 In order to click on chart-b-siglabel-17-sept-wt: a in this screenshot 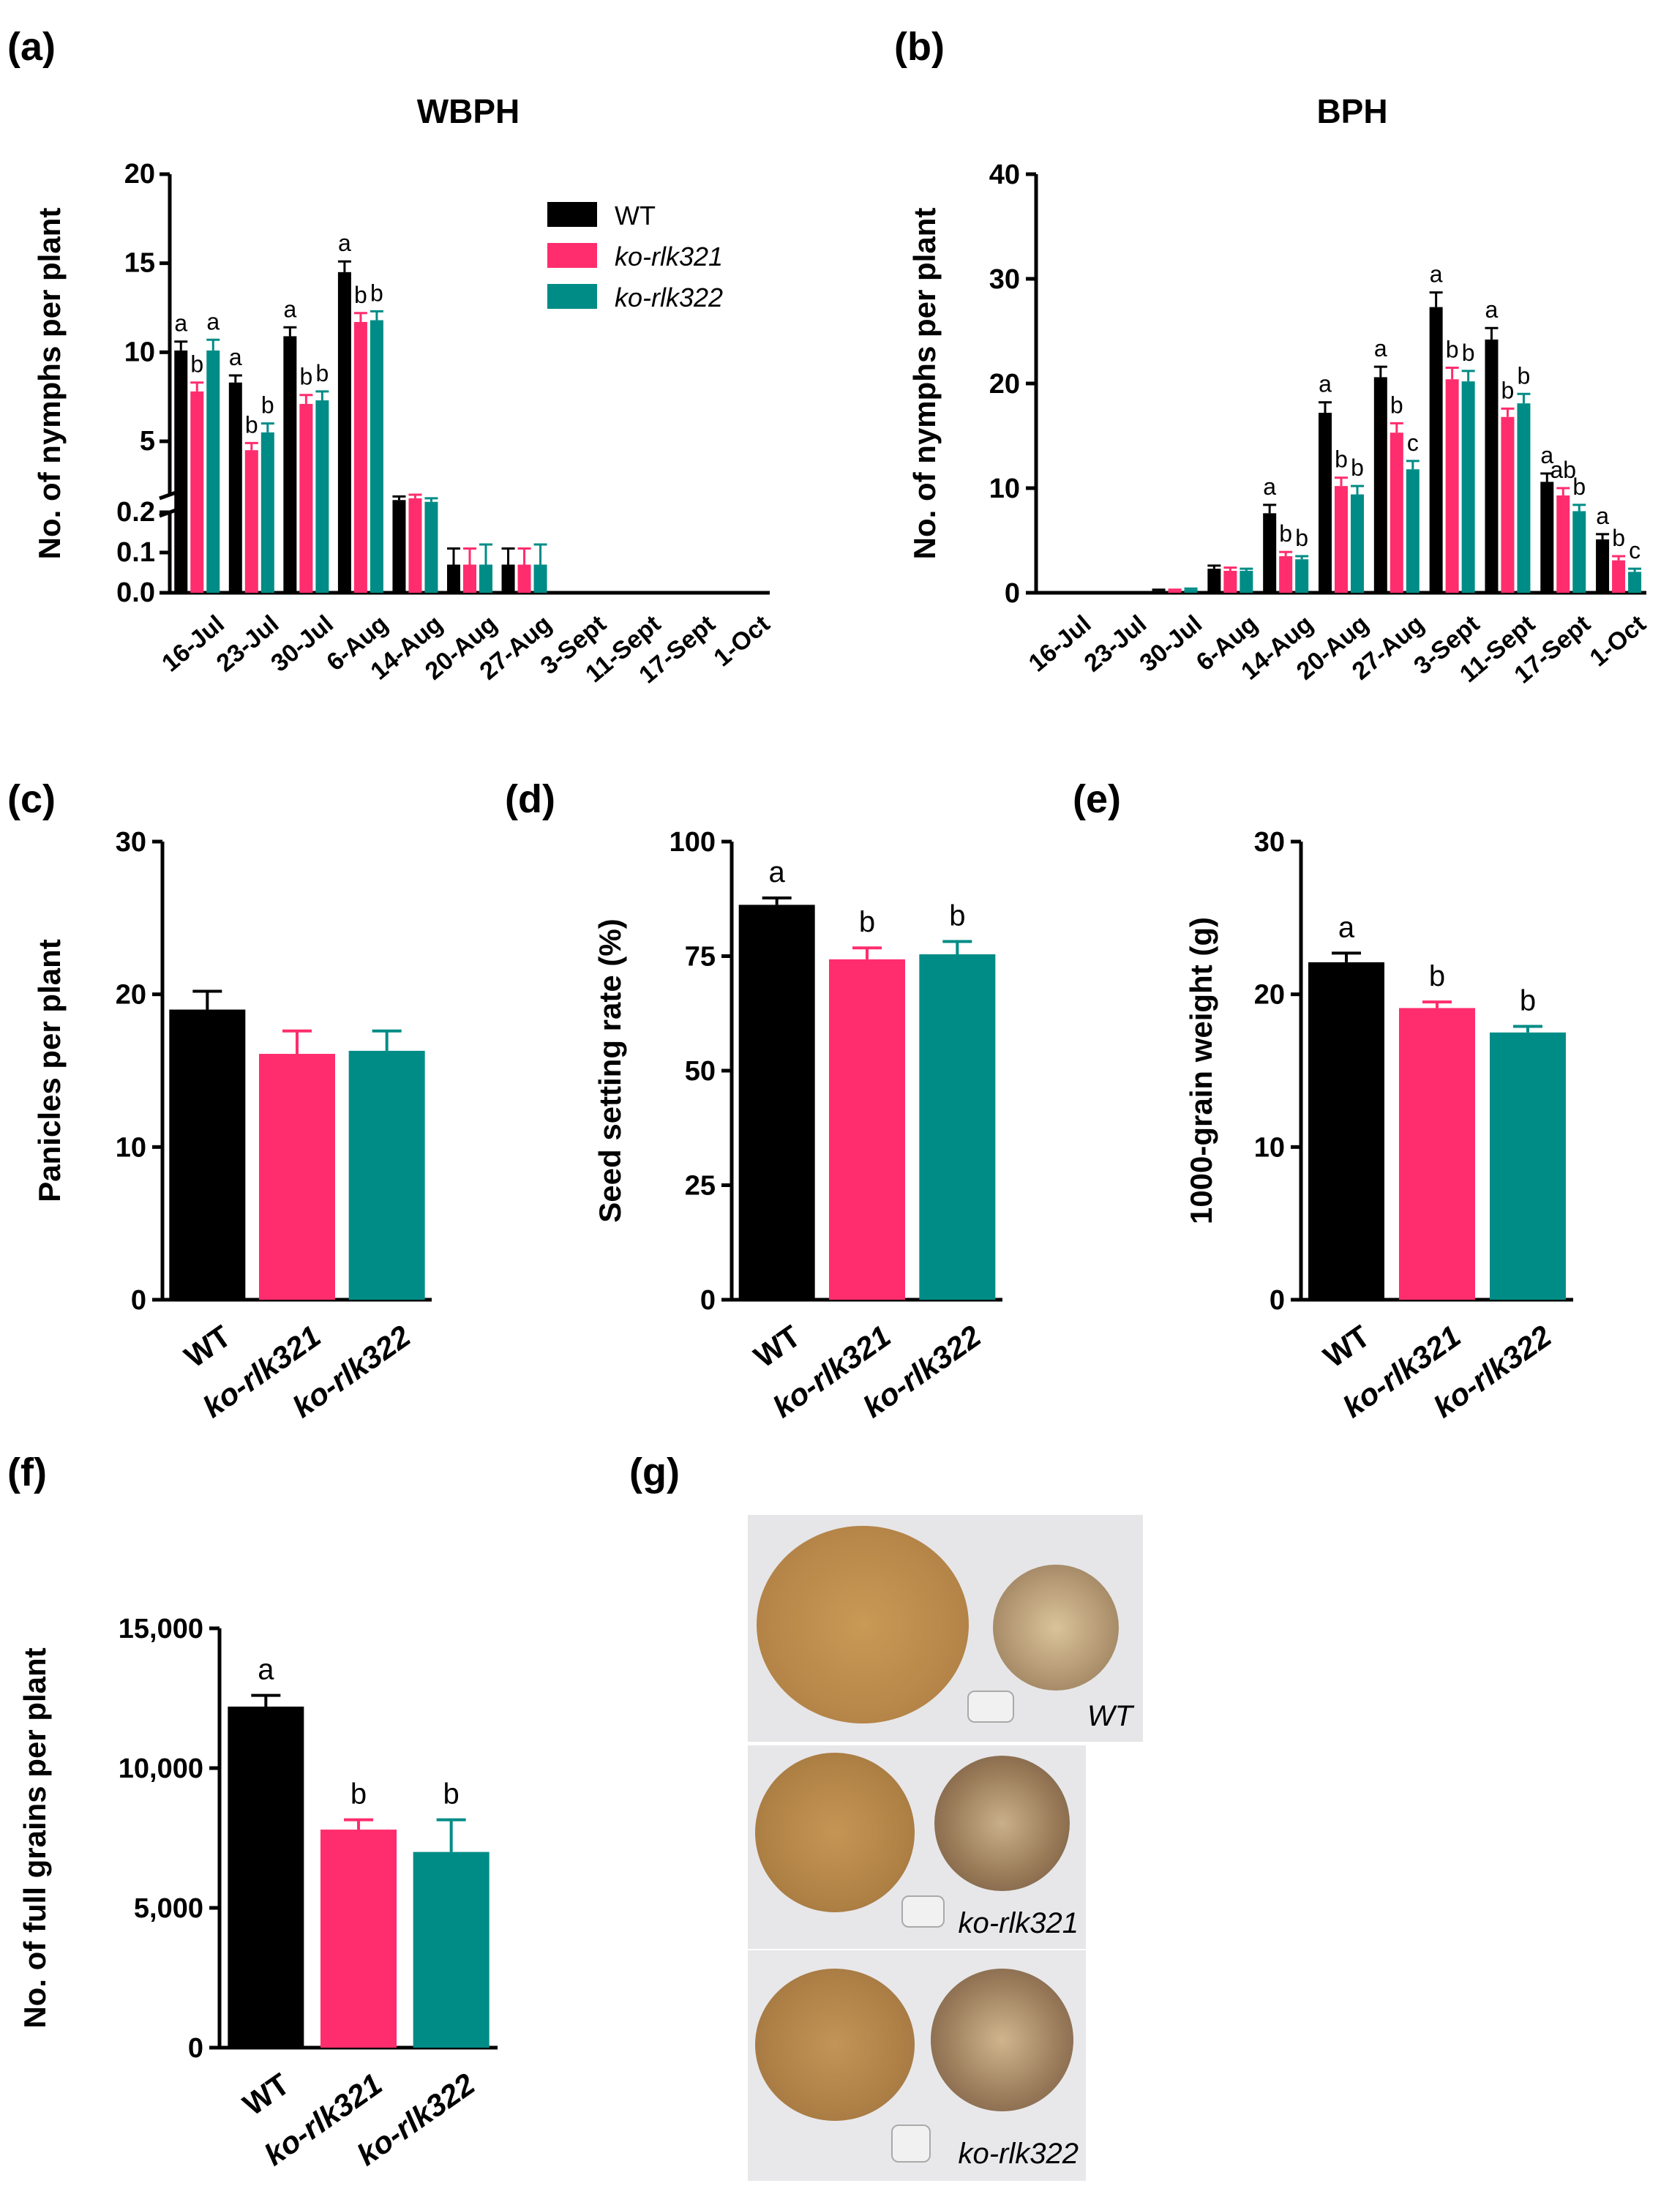, I will do `click(1546, 455)`.